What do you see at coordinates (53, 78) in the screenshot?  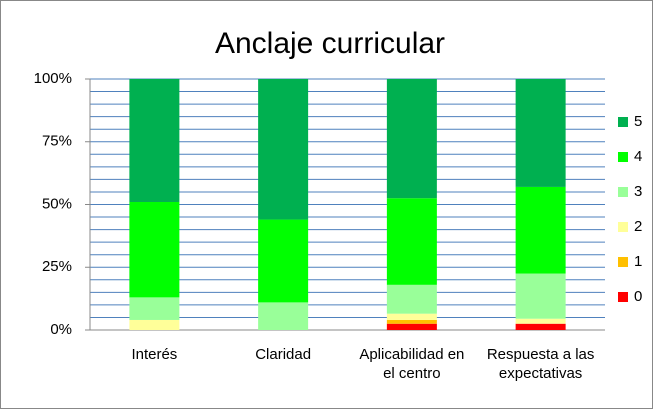 I see `y-tick-label: 100%` at bounding box center [53, 78].